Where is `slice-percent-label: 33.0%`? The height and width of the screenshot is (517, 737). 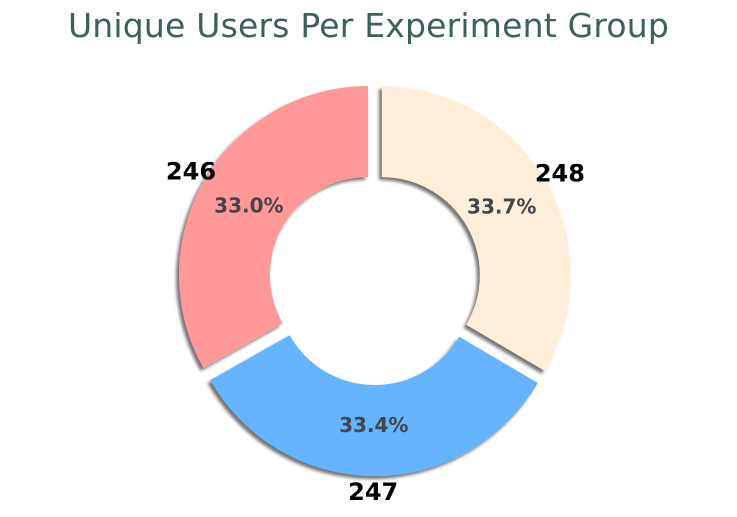
slice-percent-label: 33.0% is located at coordinates (248, 205).